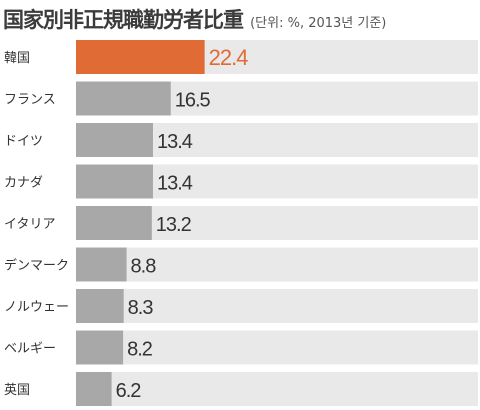  Describe the element at coordinates (23, 141) in the screenshot. I see `category-label: ドイツ` at that location.